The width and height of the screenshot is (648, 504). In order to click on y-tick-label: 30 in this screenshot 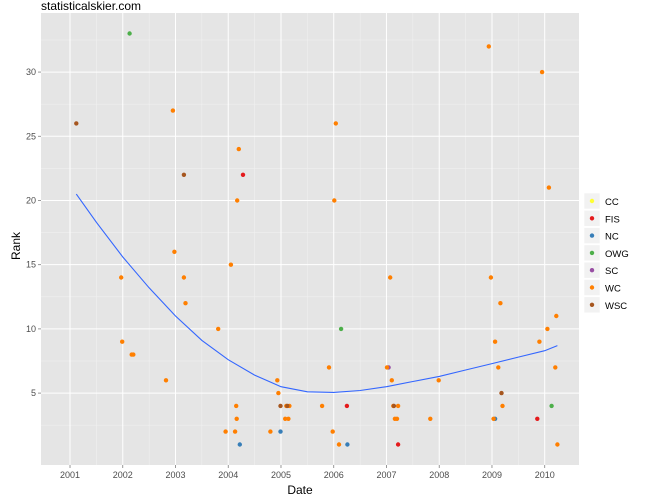, I will do `click(31, 72)`.